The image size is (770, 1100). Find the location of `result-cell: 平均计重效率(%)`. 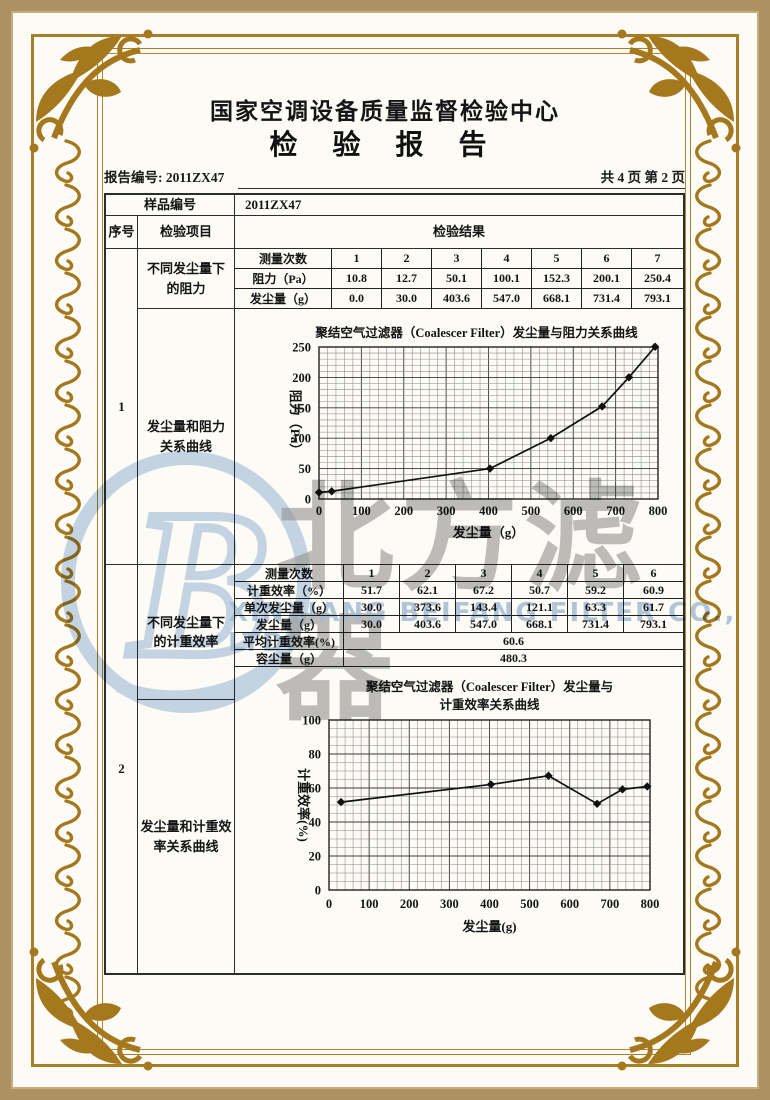

result-cell: 平均计重效率(%) is located at coordinates (289, 641).